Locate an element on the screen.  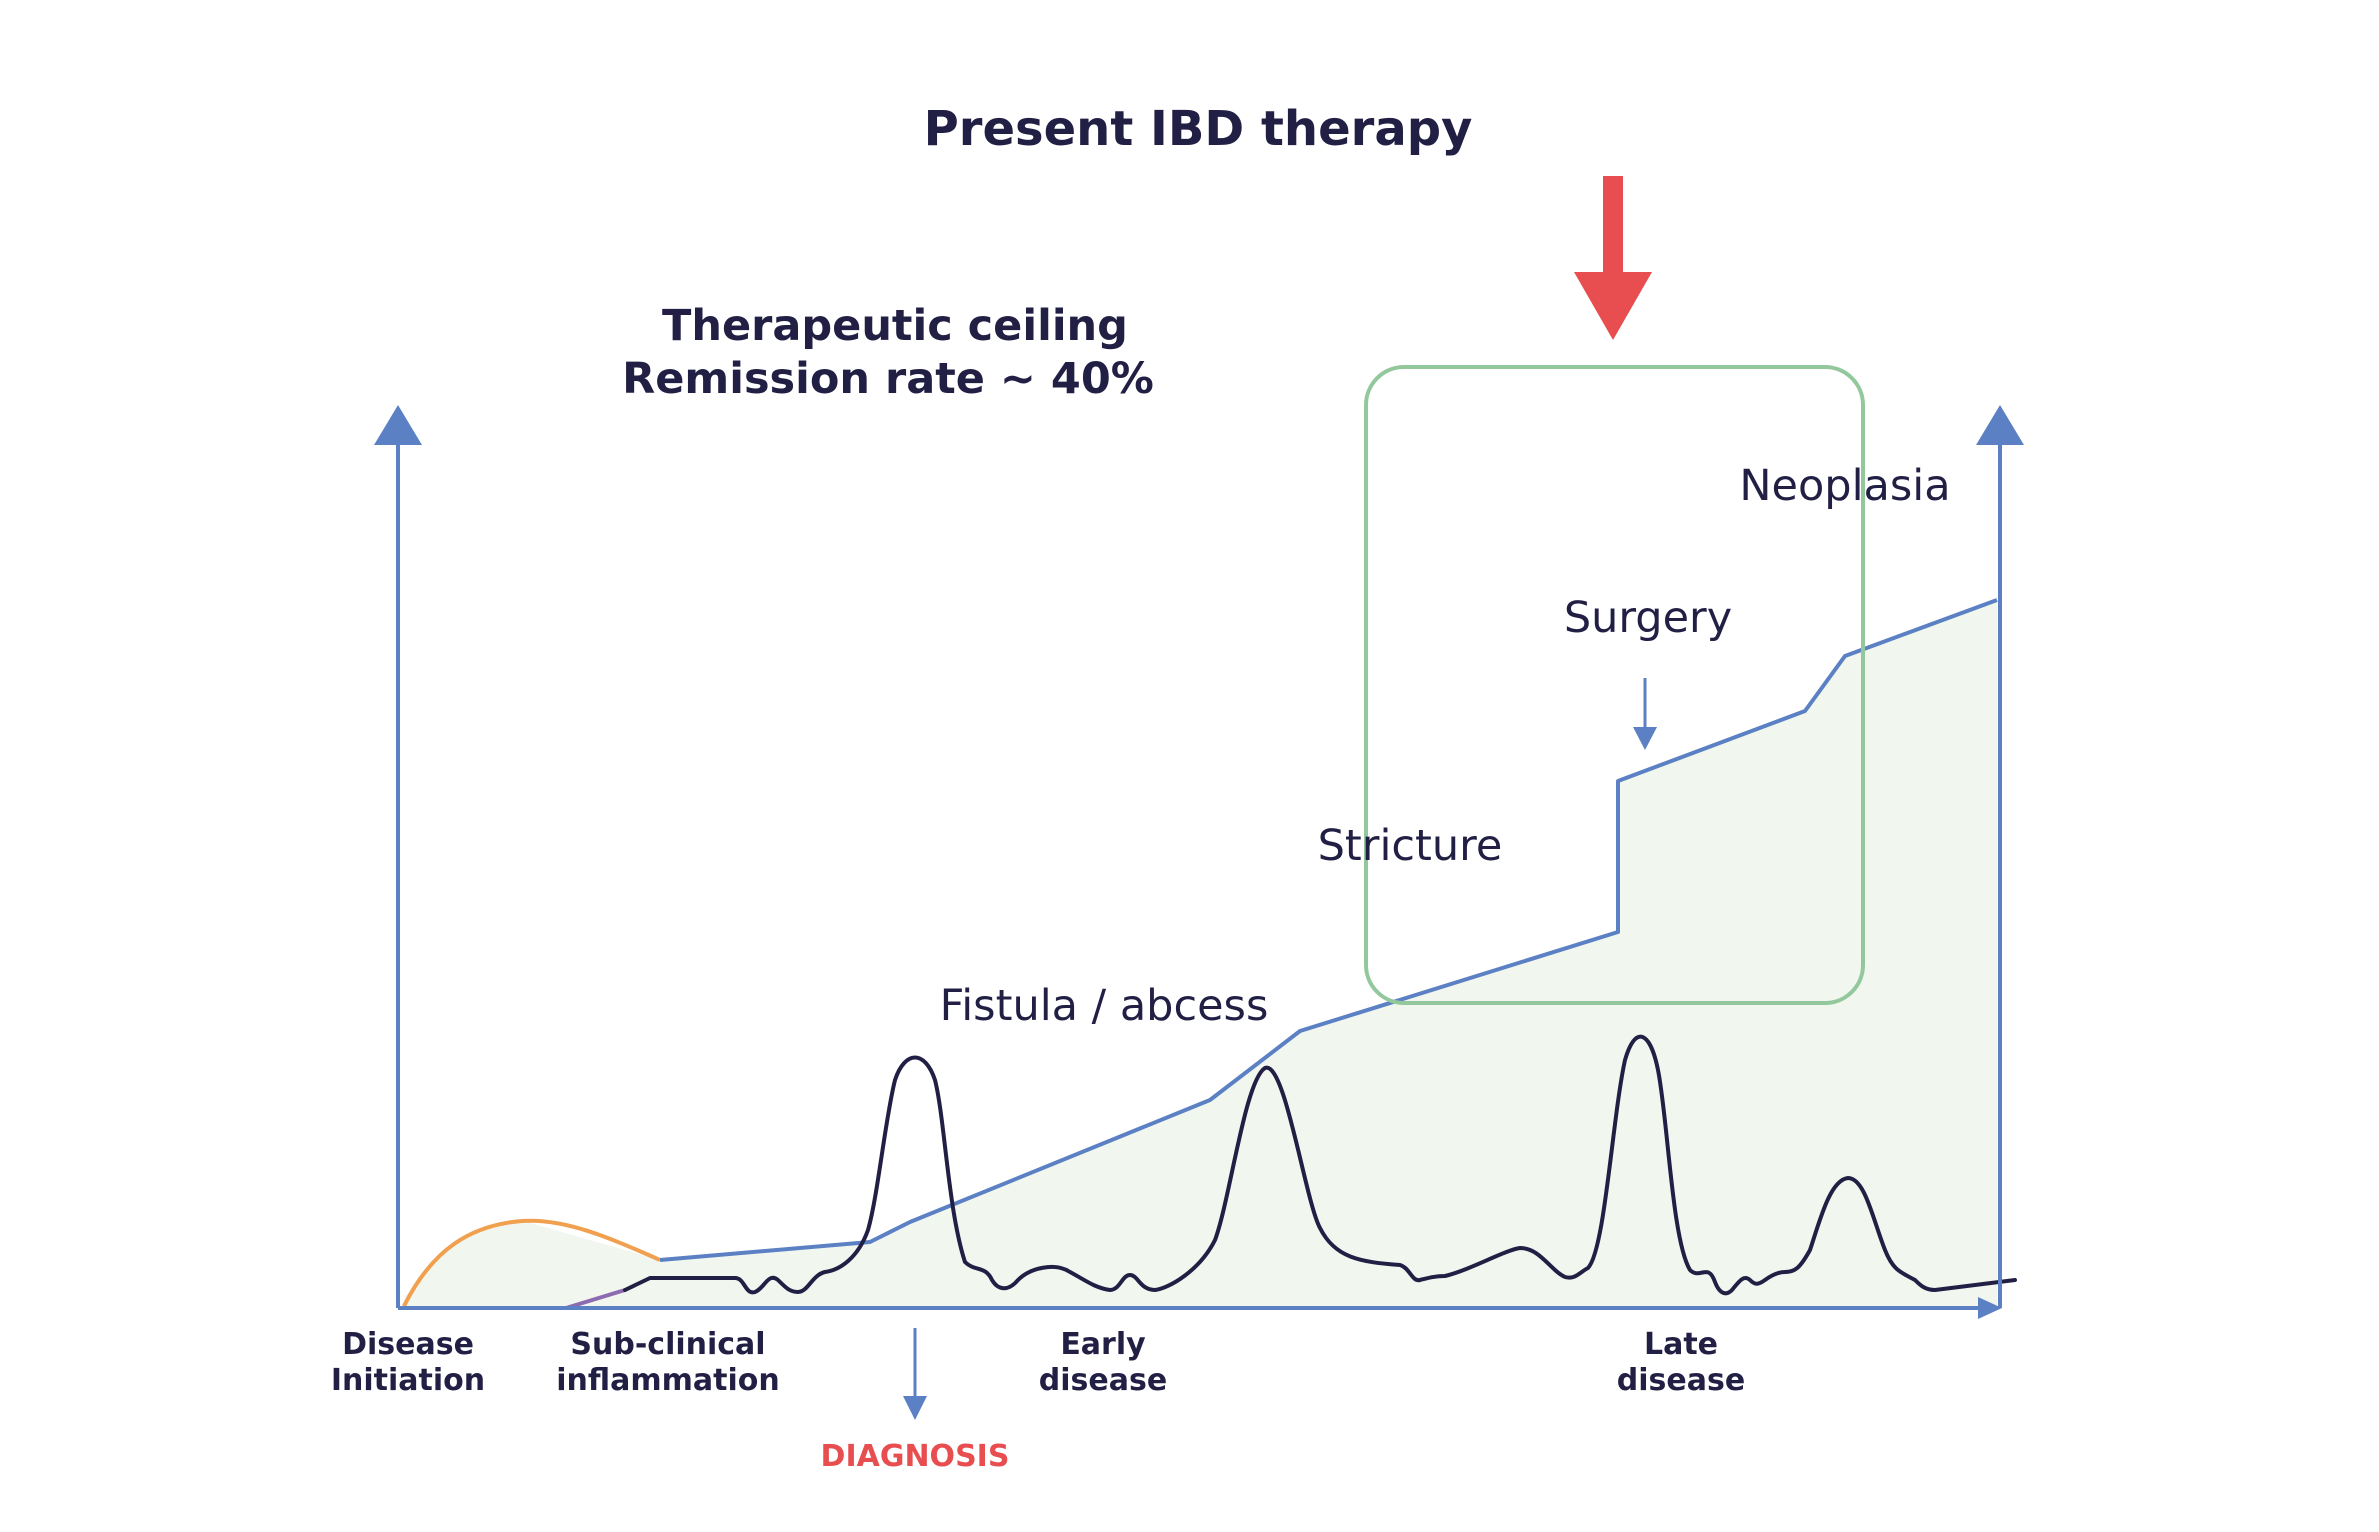
therapeutic-ceiling-line1: Therapeutic ceiling is located at coordinates (895, 326).